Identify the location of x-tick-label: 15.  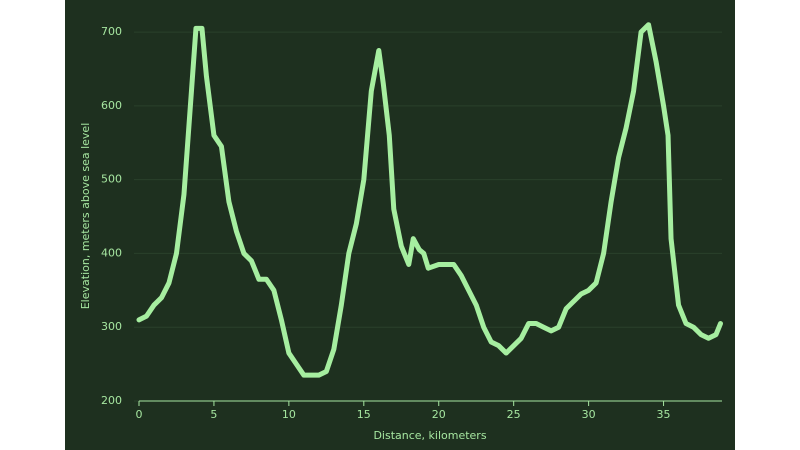
(364, 414).